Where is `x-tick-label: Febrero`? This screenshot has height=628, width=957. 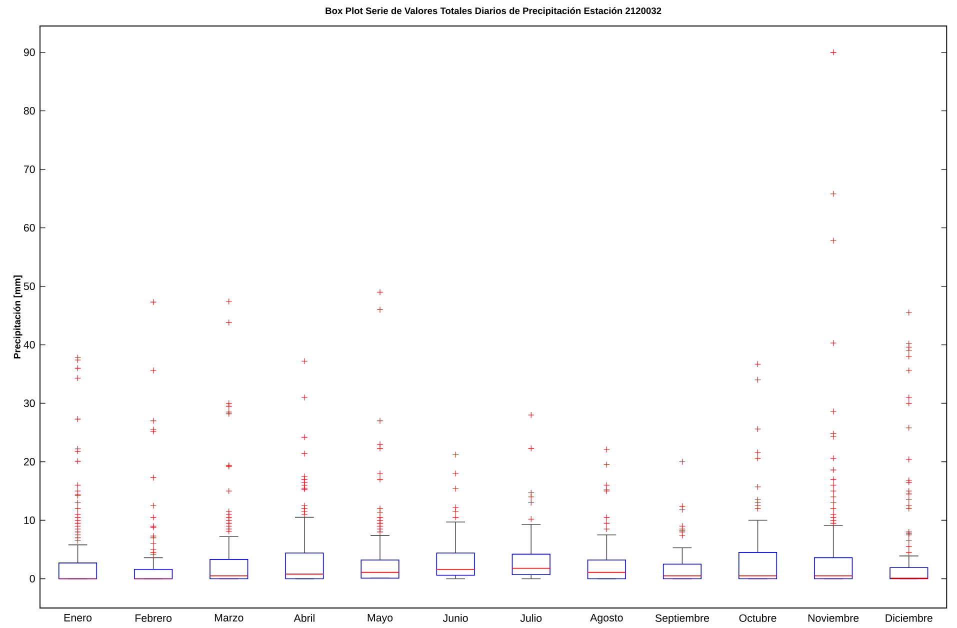 x-tick-label: Febrero is located at coordinates (154, 618).